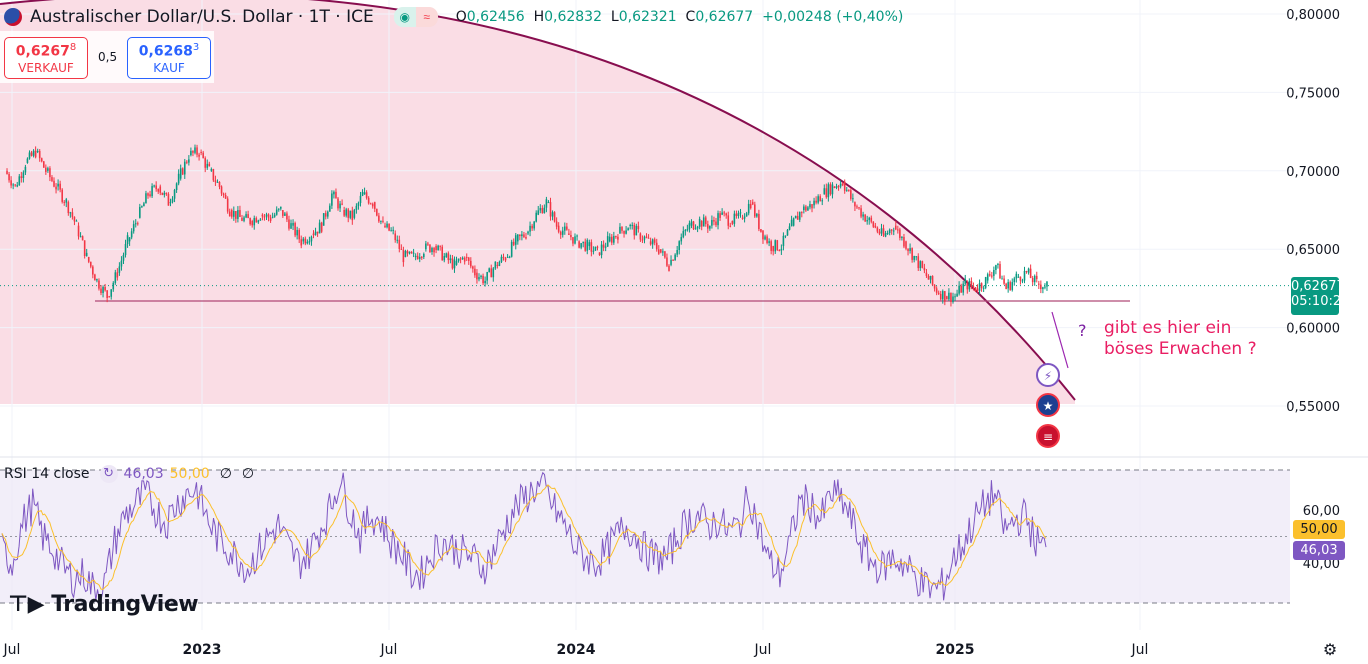  I want to click on last-price-tag: 0,62677 05:10:23, so click(1320, 296).